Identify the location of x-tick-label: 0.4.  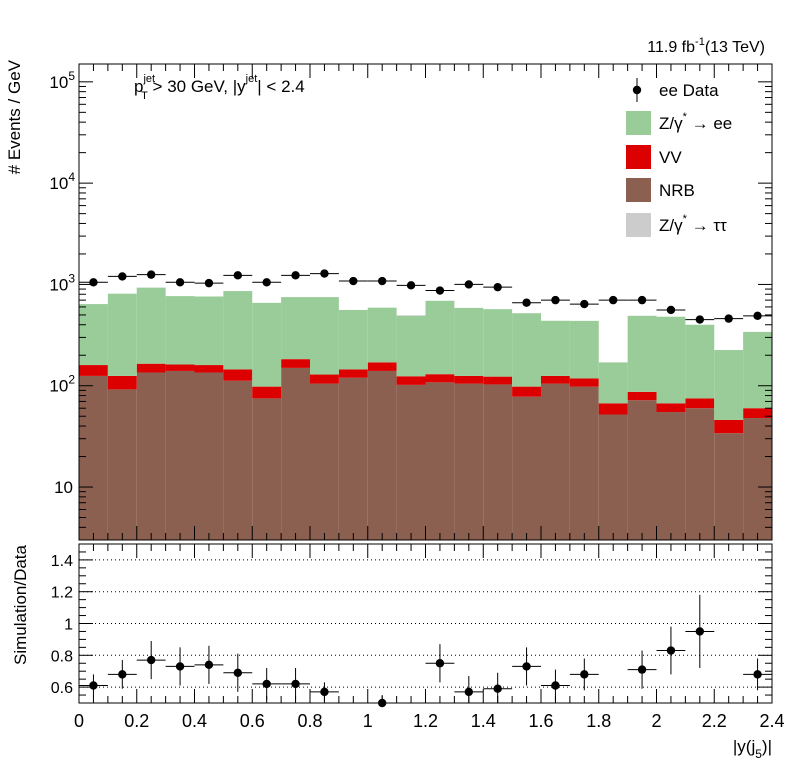
(194, 721).